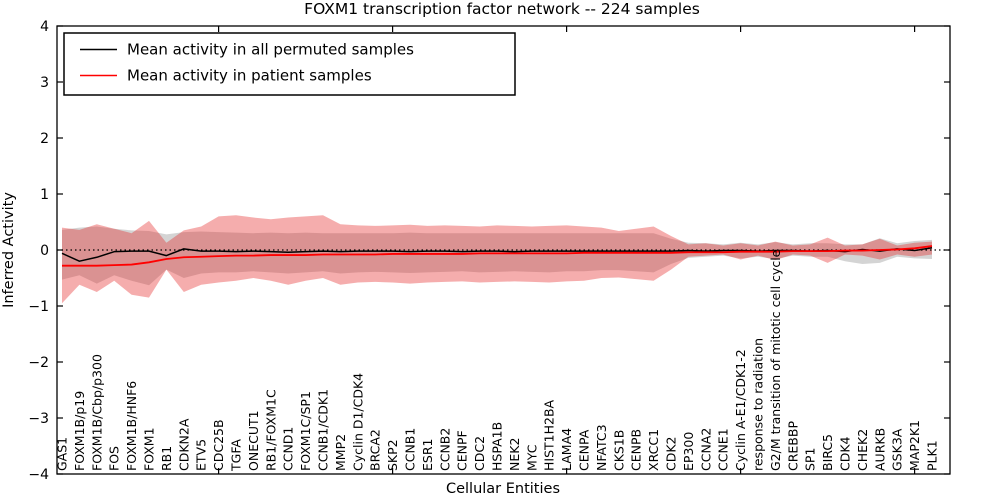 The height and width of the screenshot is (500, 1000). What do you see at coordinates (44, 251) in the screenshot?
I see `y-tick-label: 0` at bounding box center [44, 251].